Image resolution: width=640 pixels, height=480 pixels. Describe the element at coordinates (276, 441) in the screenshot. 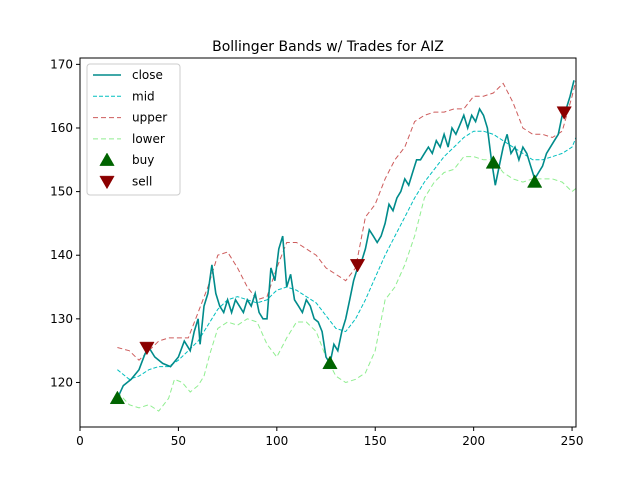

I see `x-tick-label: 100` at that location.